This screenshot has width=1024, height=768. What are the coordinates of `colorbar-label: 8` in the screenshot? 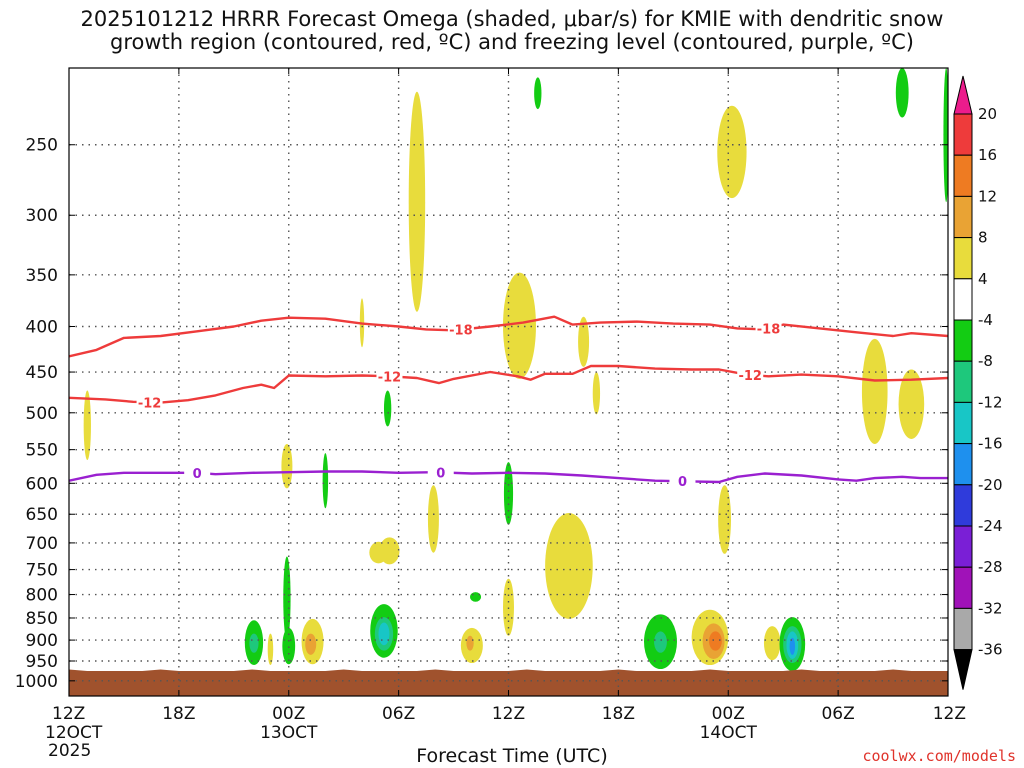 It's located at (983, 238).